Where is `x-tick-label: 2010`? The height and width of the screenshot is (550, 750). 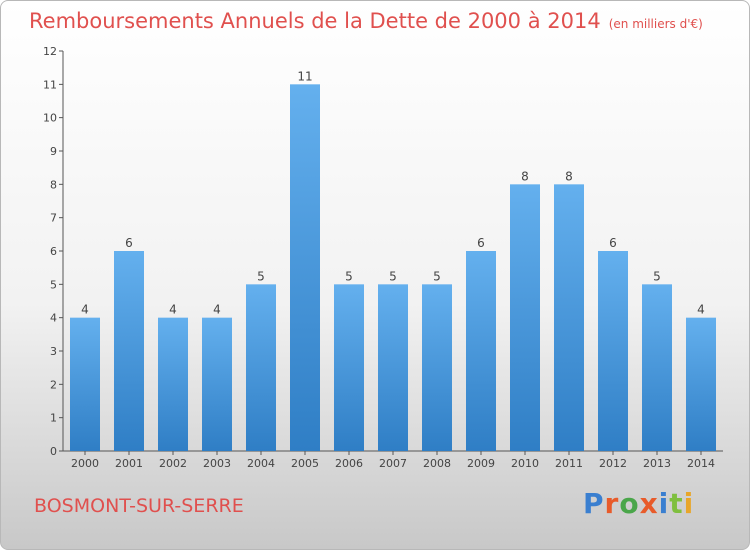
x-tick-label: 2010 is located at coordinates (525, 463).